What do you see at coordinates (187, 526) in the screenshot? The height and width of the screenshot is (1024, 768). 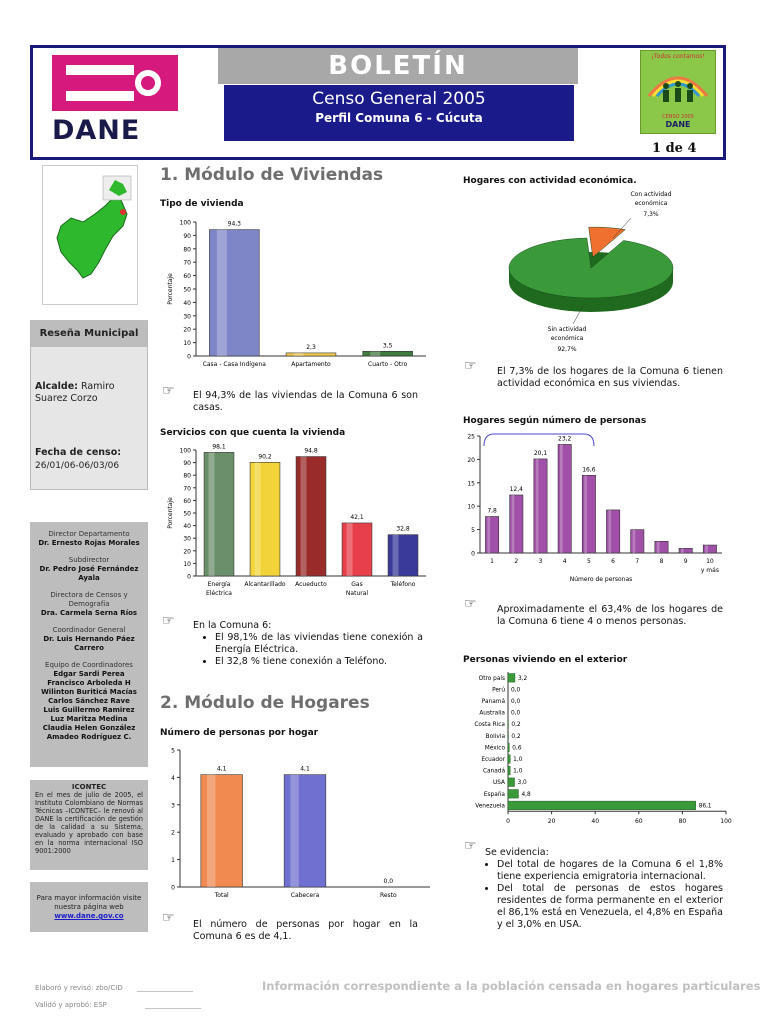 I see `y-tick-label: 40` at bounding box center [187, 526].